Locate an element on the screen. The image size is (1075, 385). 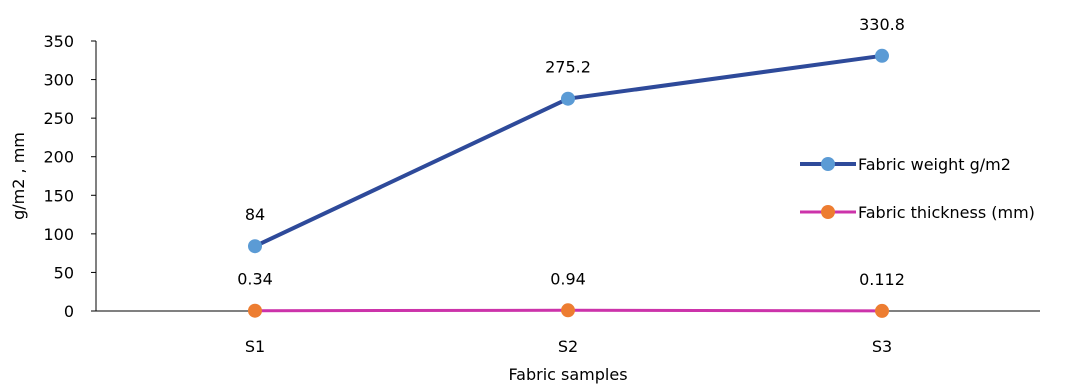
y-tick-label: 50 is located at coordinates (64, 272).